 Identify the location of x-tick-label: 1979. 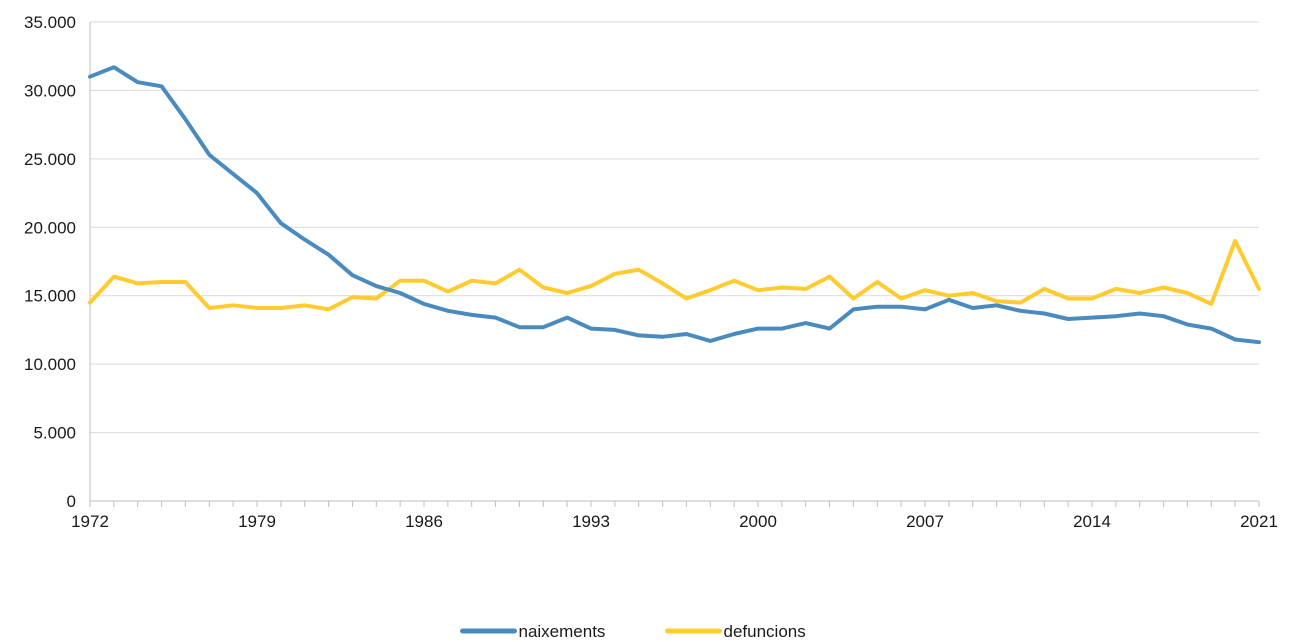
(257, 521).